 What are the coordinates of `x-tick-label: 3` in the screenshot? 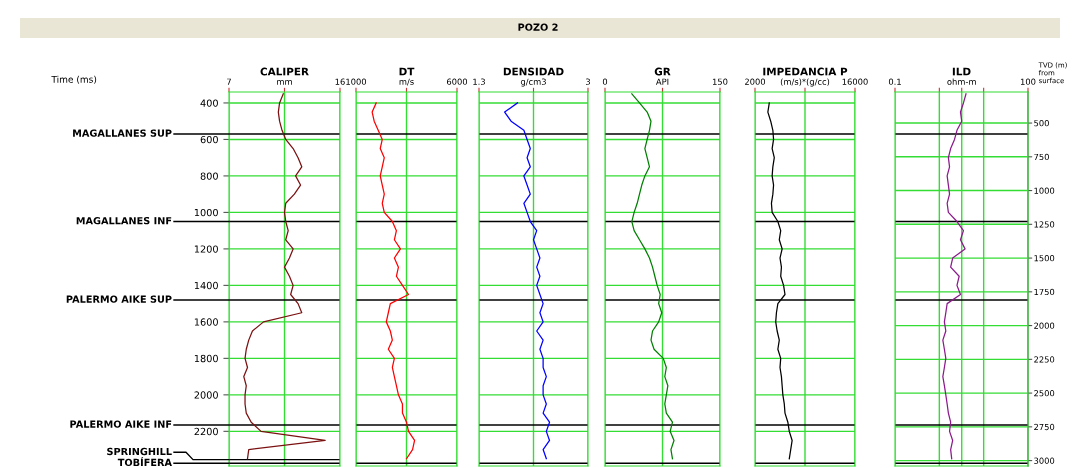 It's located at (587, 81).